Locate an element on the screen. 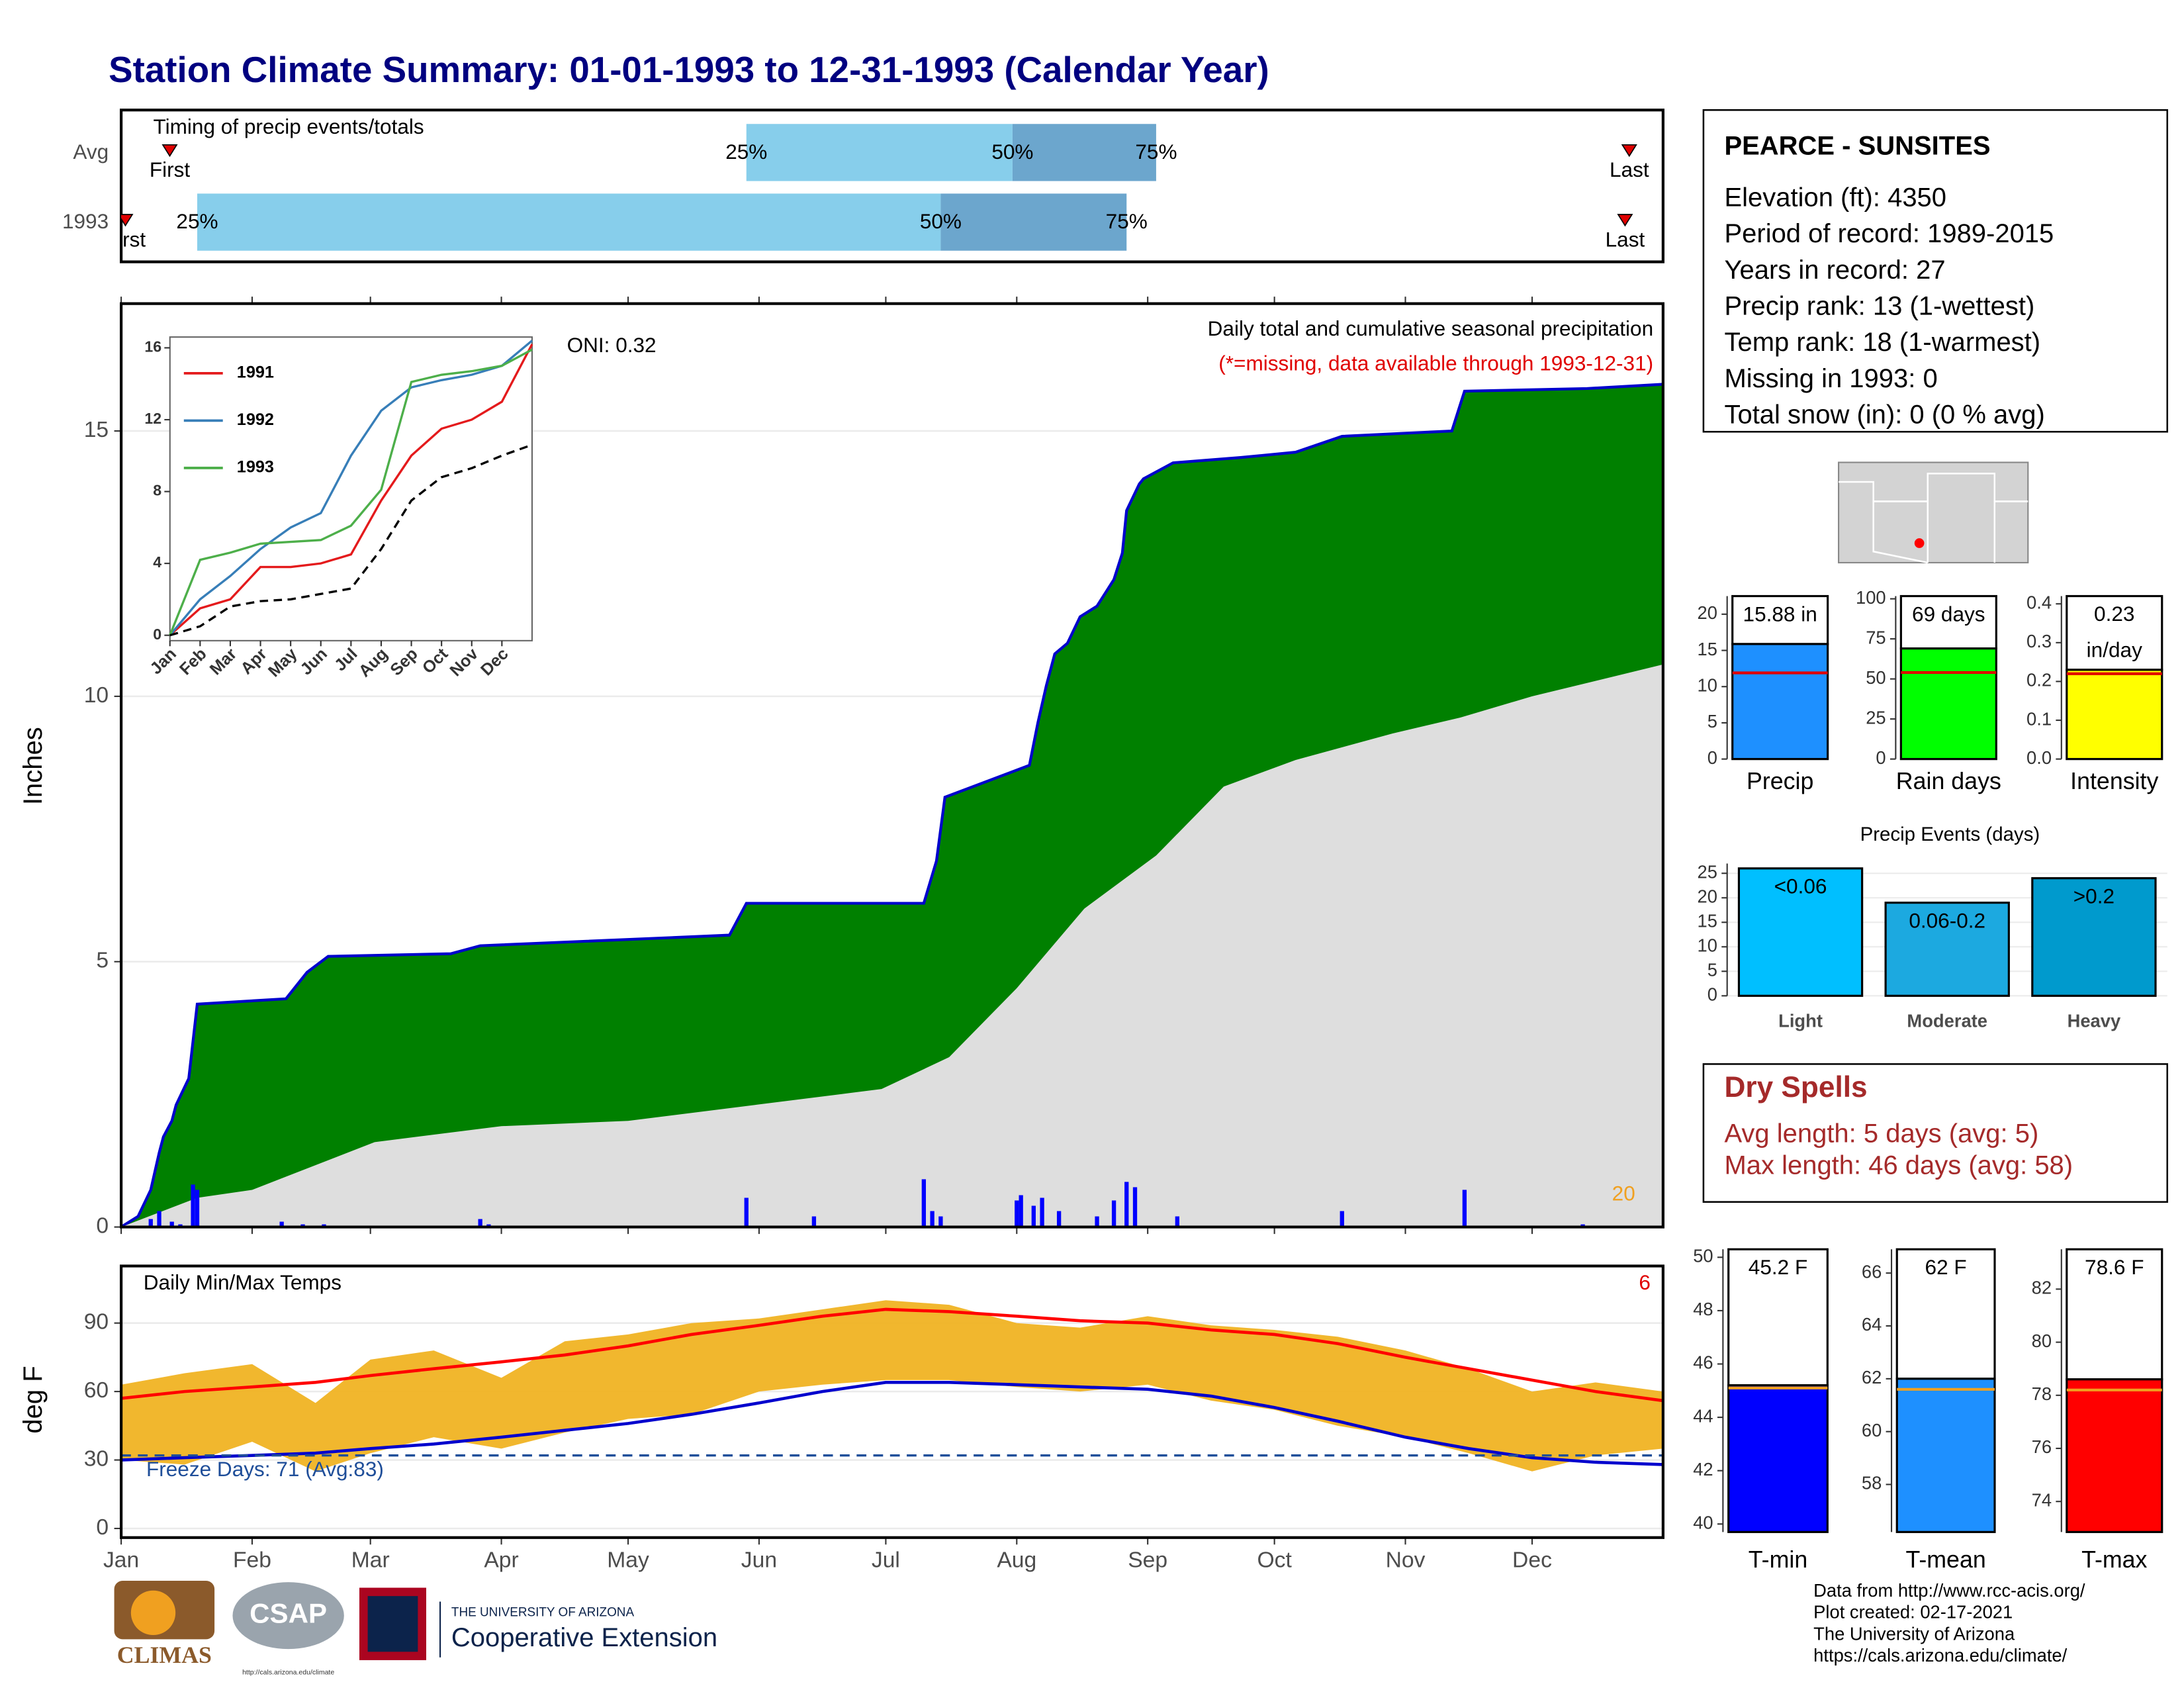  y-tick-label: 0.4 is located at coordinates (2039, 602).